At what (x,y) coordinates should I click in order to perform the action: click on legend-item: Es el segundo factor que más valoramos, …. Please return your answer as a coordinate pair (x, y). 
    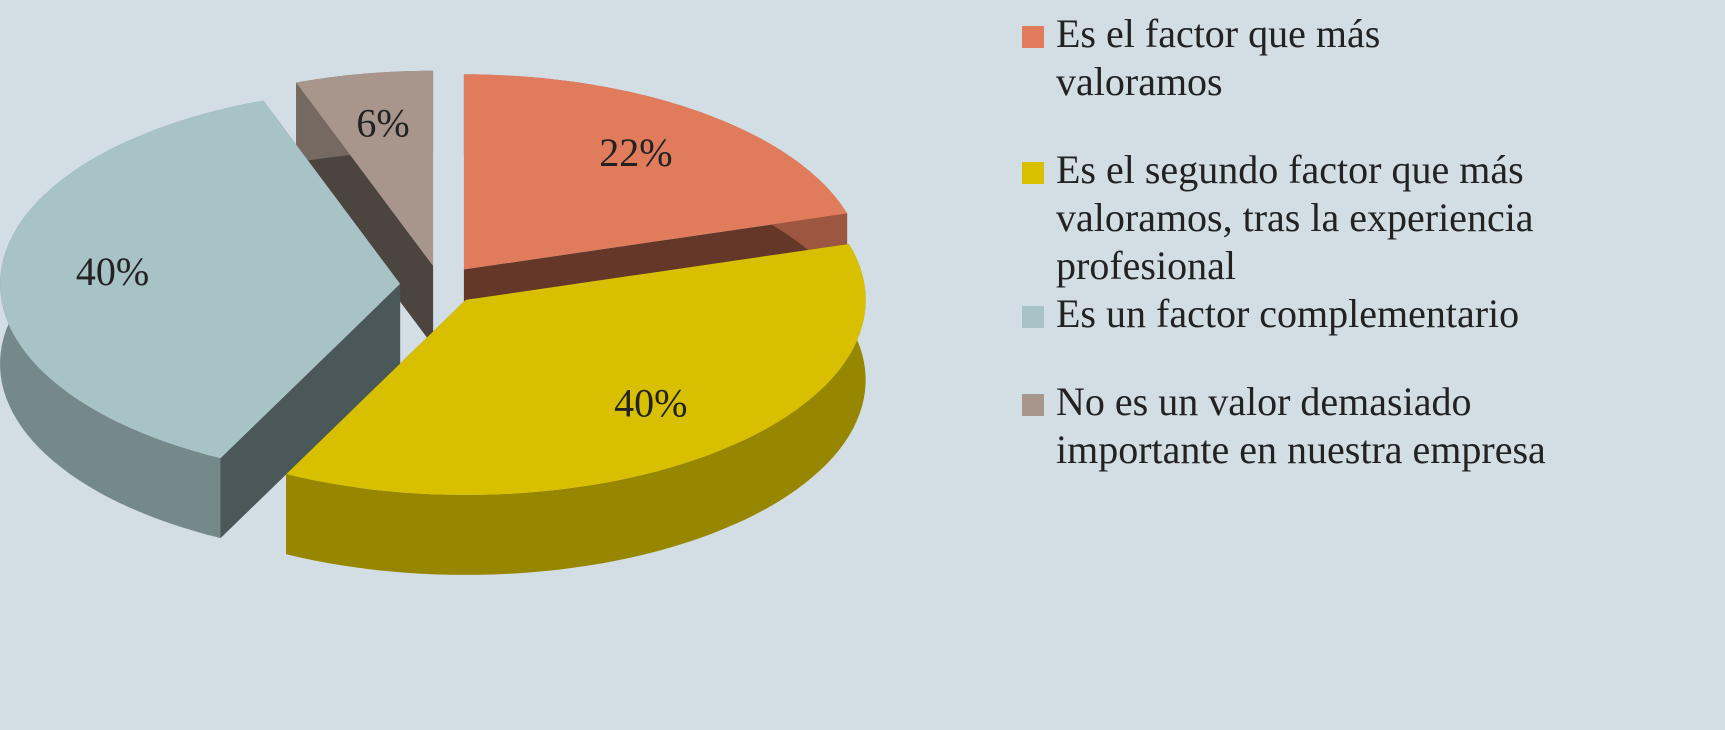
    Looking at the image, I should click on (1285, 218).